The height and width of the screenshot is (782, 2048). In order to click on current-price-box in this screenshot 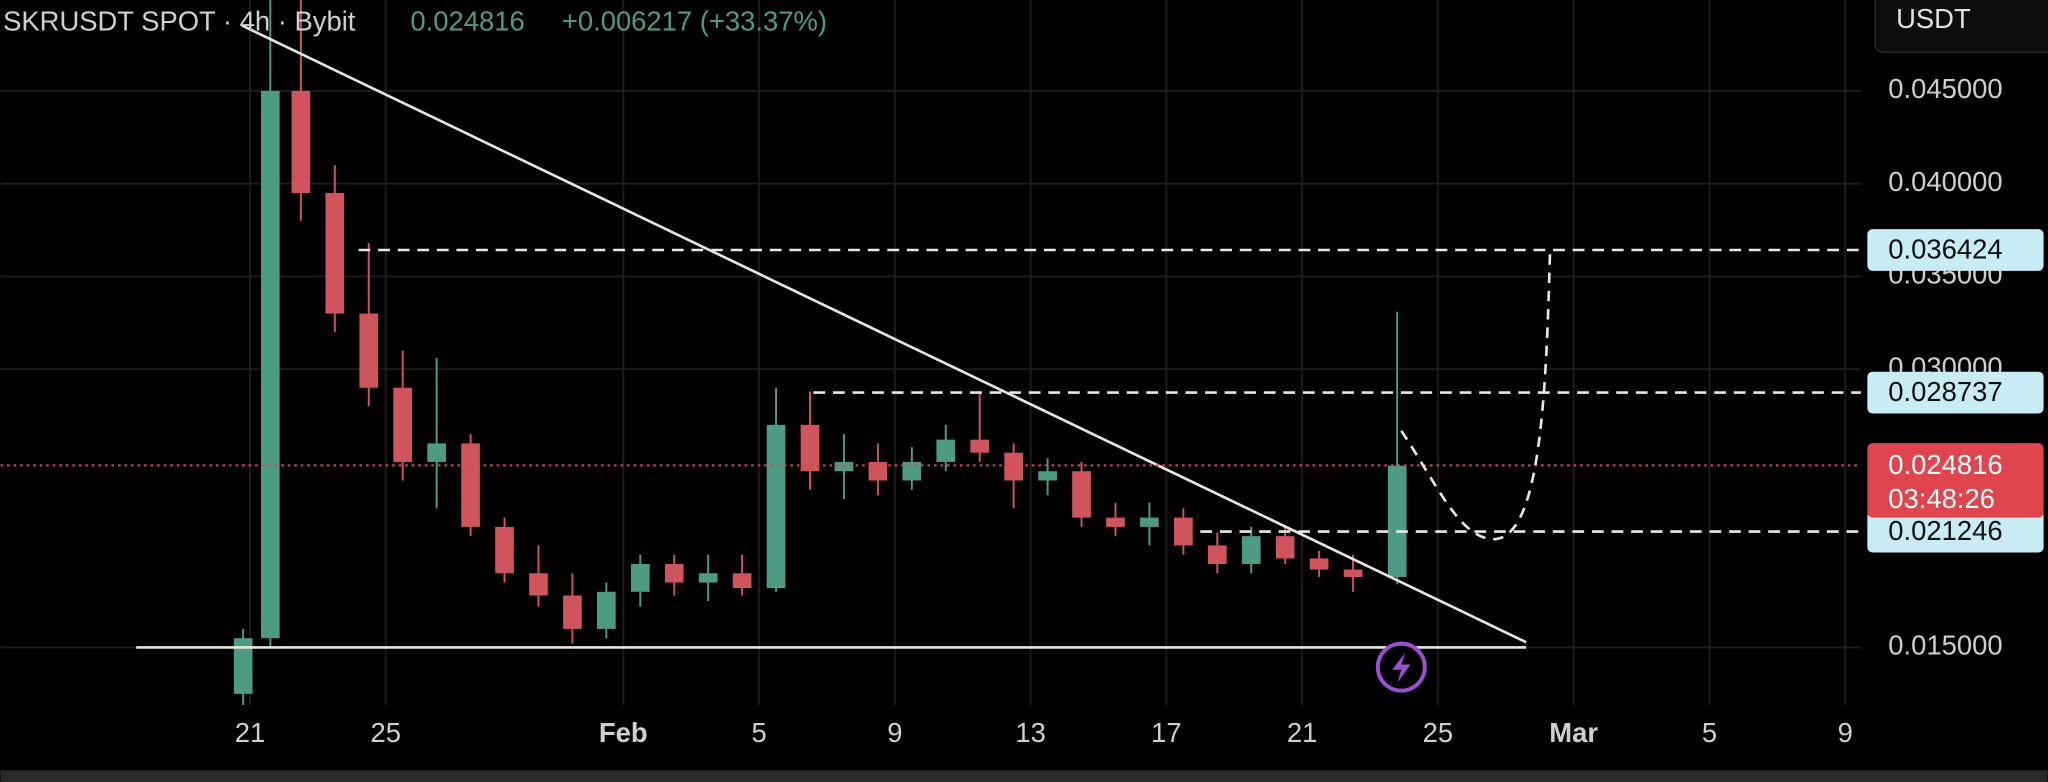, I will do `click(1955, 480)`.